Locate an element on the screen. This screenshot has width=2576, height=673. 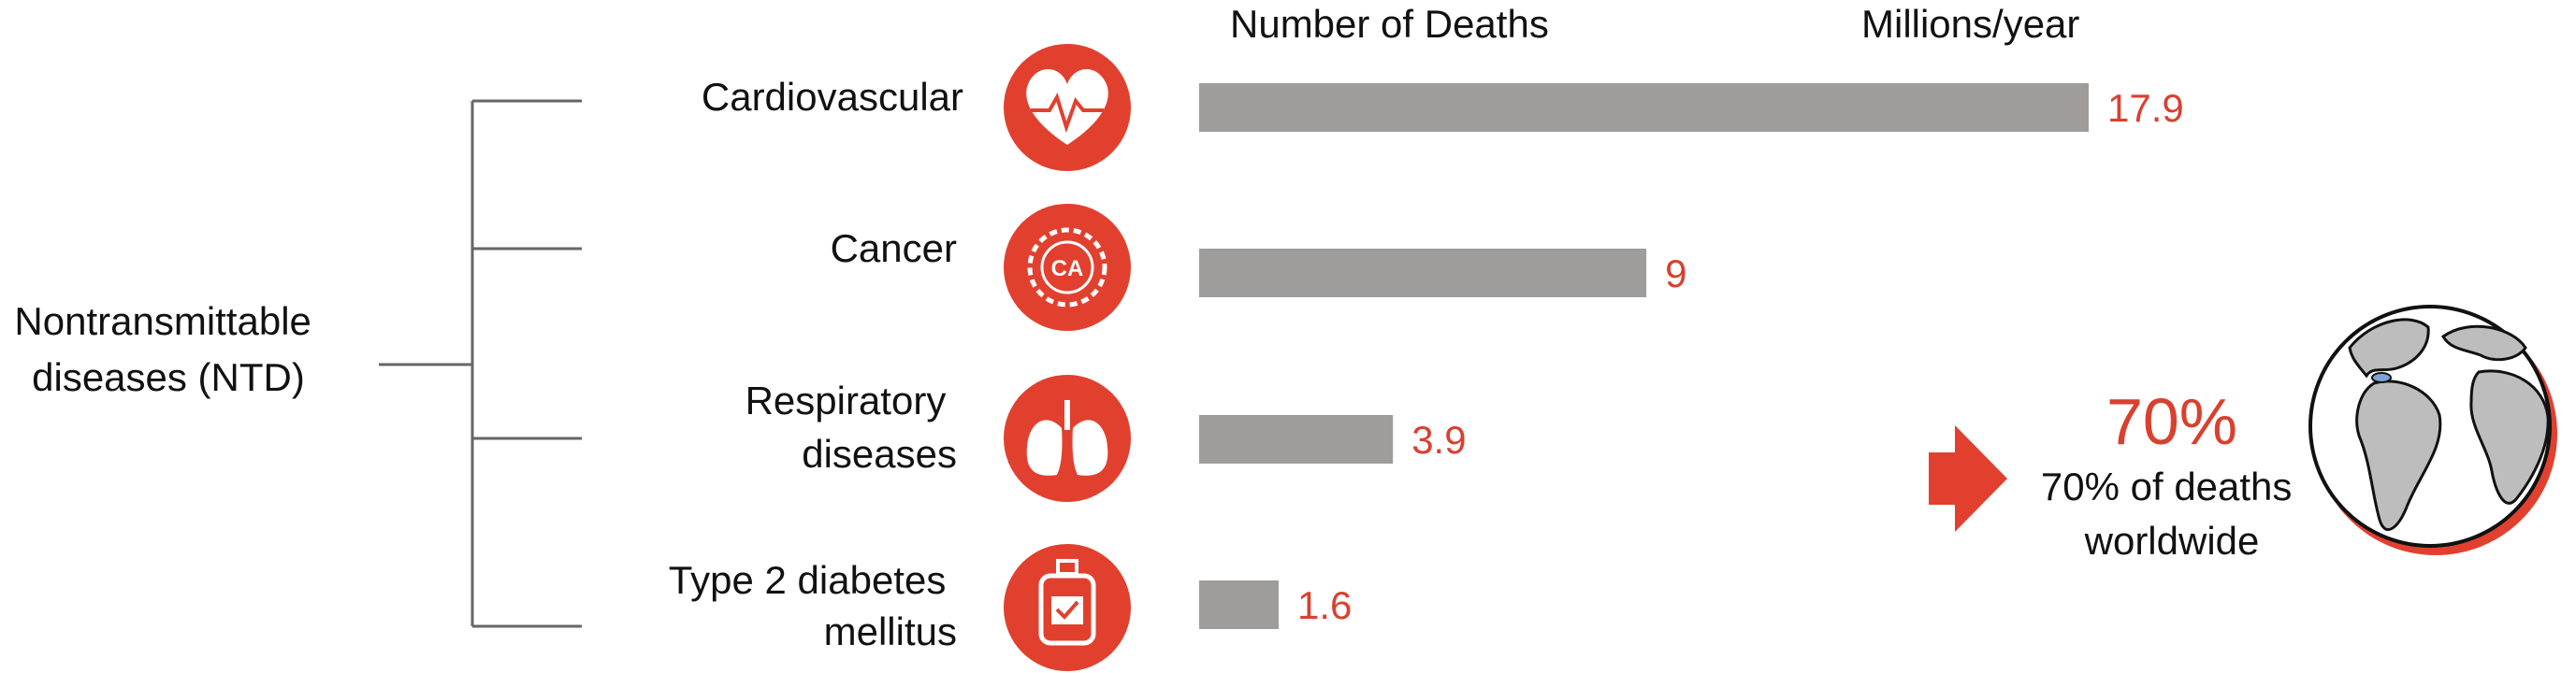
value-label-type-2-diabetes: 1.6 is located at coordinates (1324, 605).